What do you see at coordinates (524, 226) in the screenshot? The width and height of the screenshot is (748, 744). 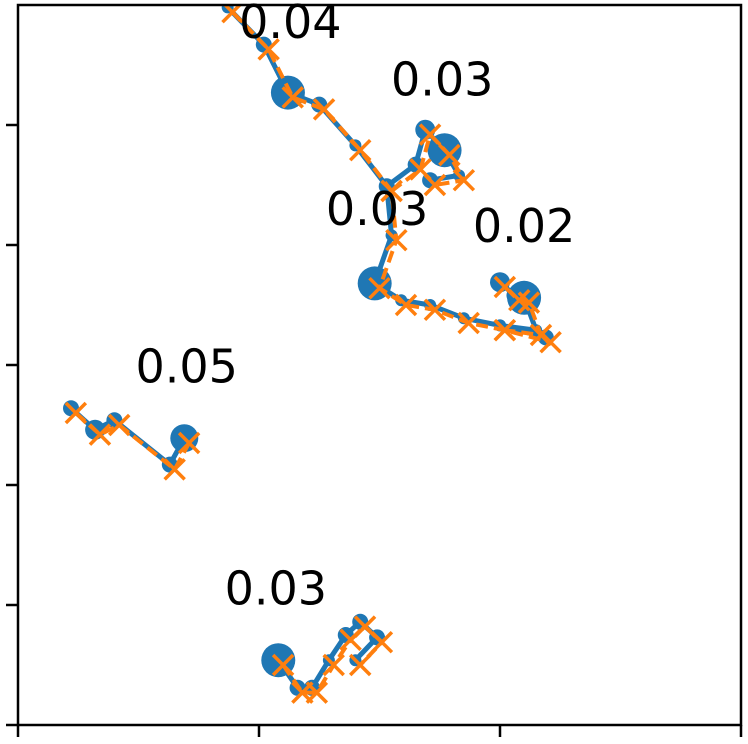 I see `annotation: 0.02` at bounding box center [524, 226].